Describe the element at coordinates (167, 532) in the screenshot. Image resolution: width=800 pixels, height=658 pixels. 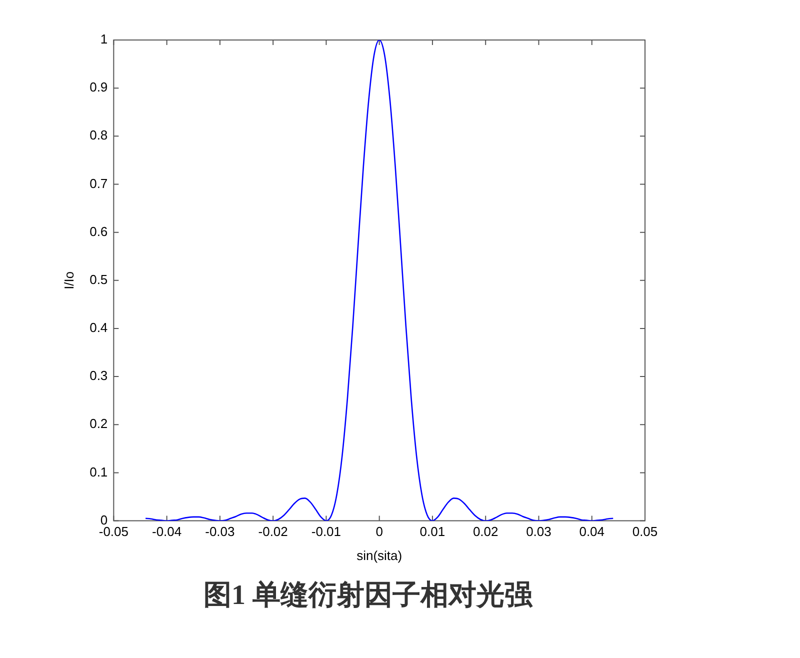
I see `x-tick-label: -0.04` at that location.